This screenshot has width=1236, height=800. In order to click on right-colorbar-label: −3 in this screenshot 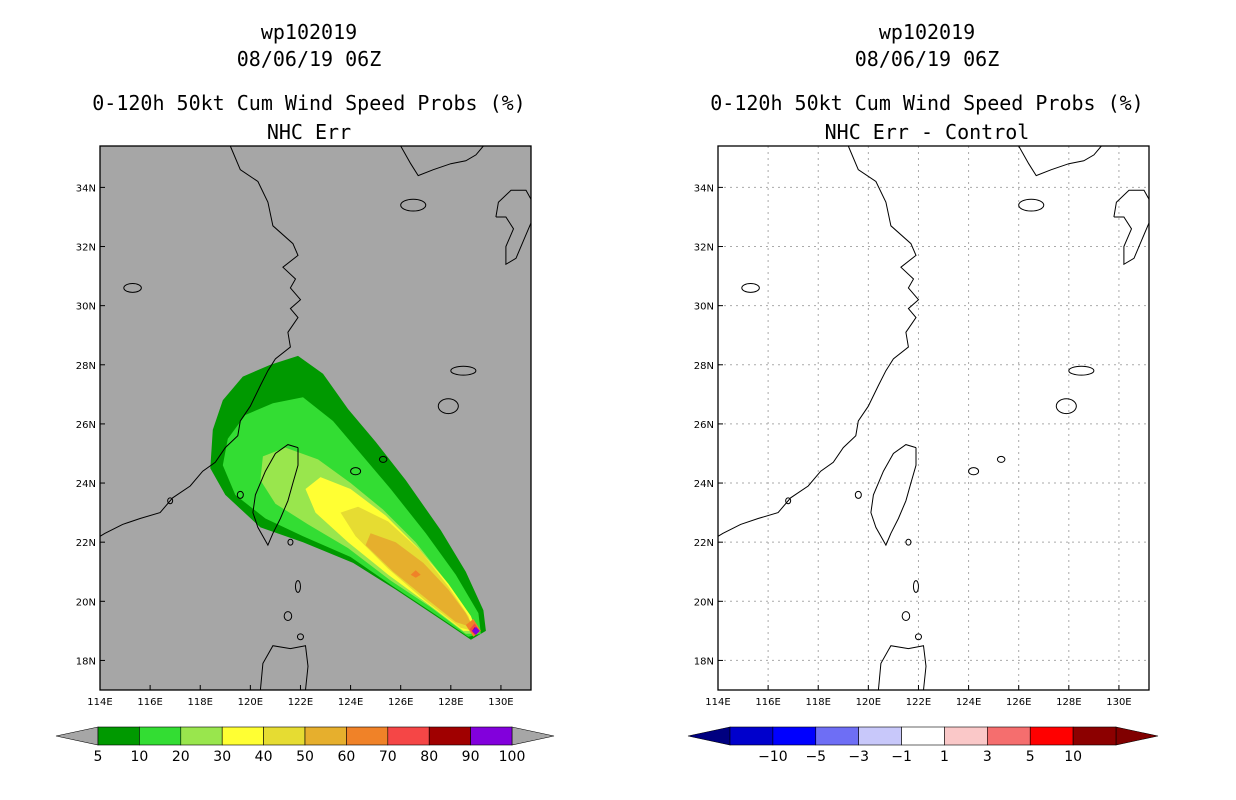, I will do `click(858, 757)`.